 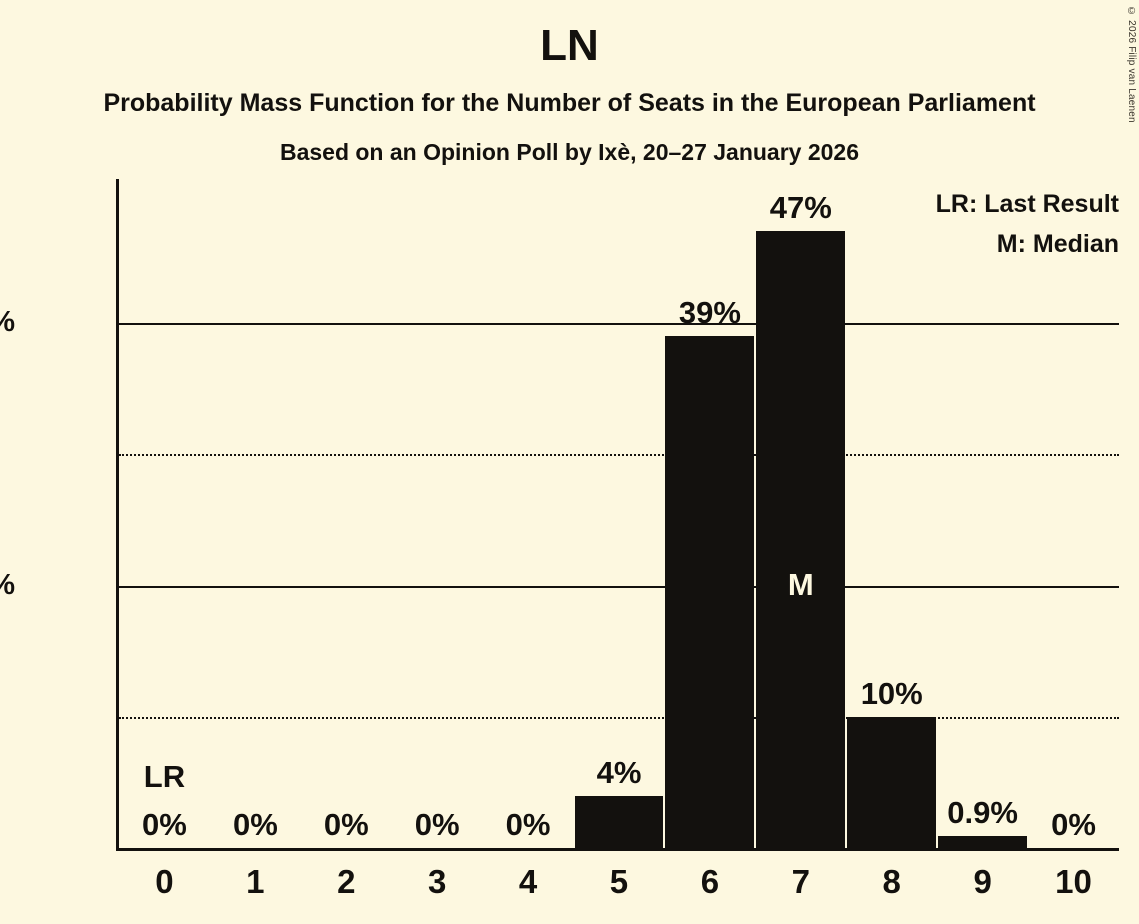 What do you see at coordinates (437, 881) in the screenshot?
I see `x-tick-label-3: 3` at bounding box center [437, 881].